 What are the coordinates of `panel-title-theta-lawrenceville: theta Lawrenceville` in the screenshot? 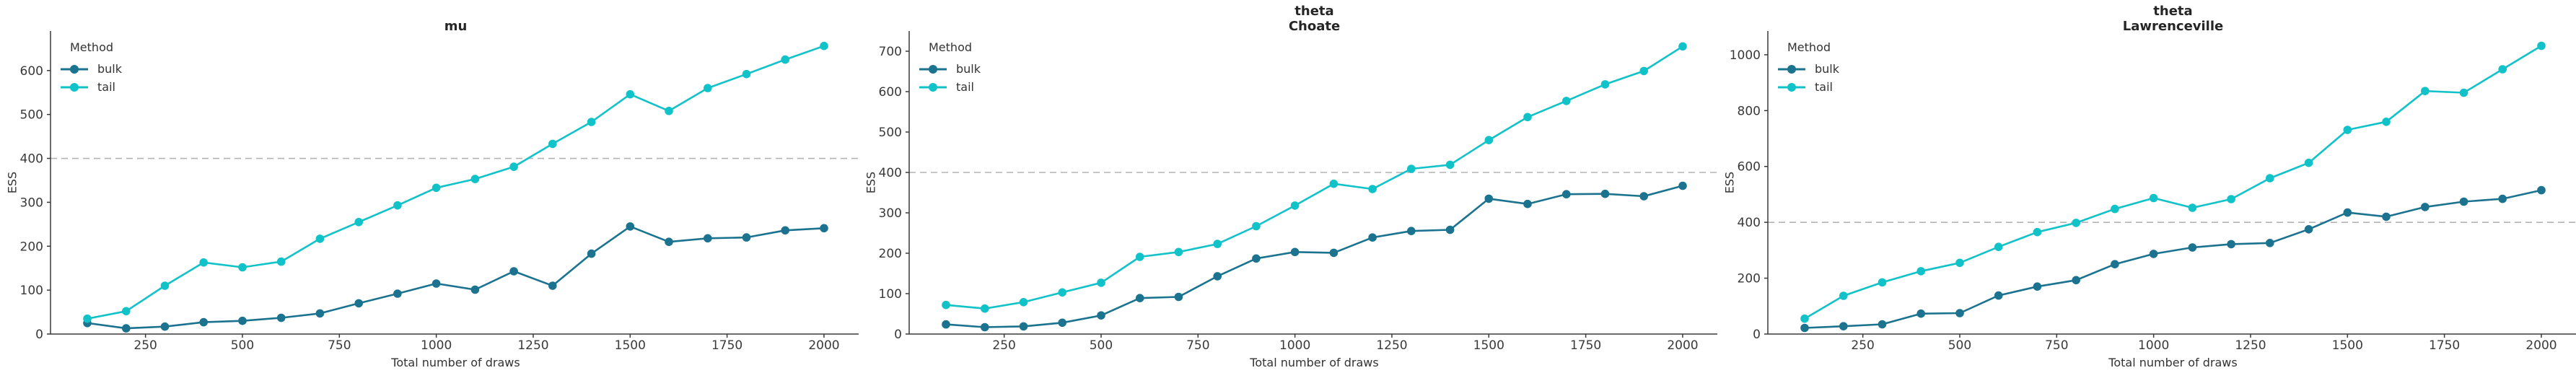 It's located at (2173, 19).